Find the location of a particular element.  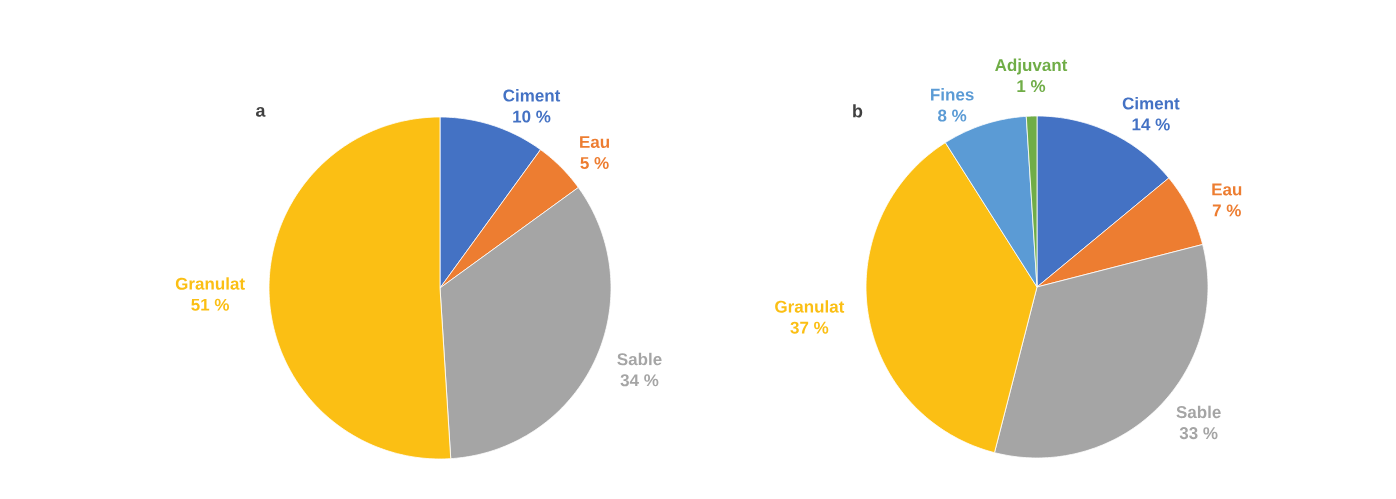

data-label: 1 % is located at coordinates (1031, 86).